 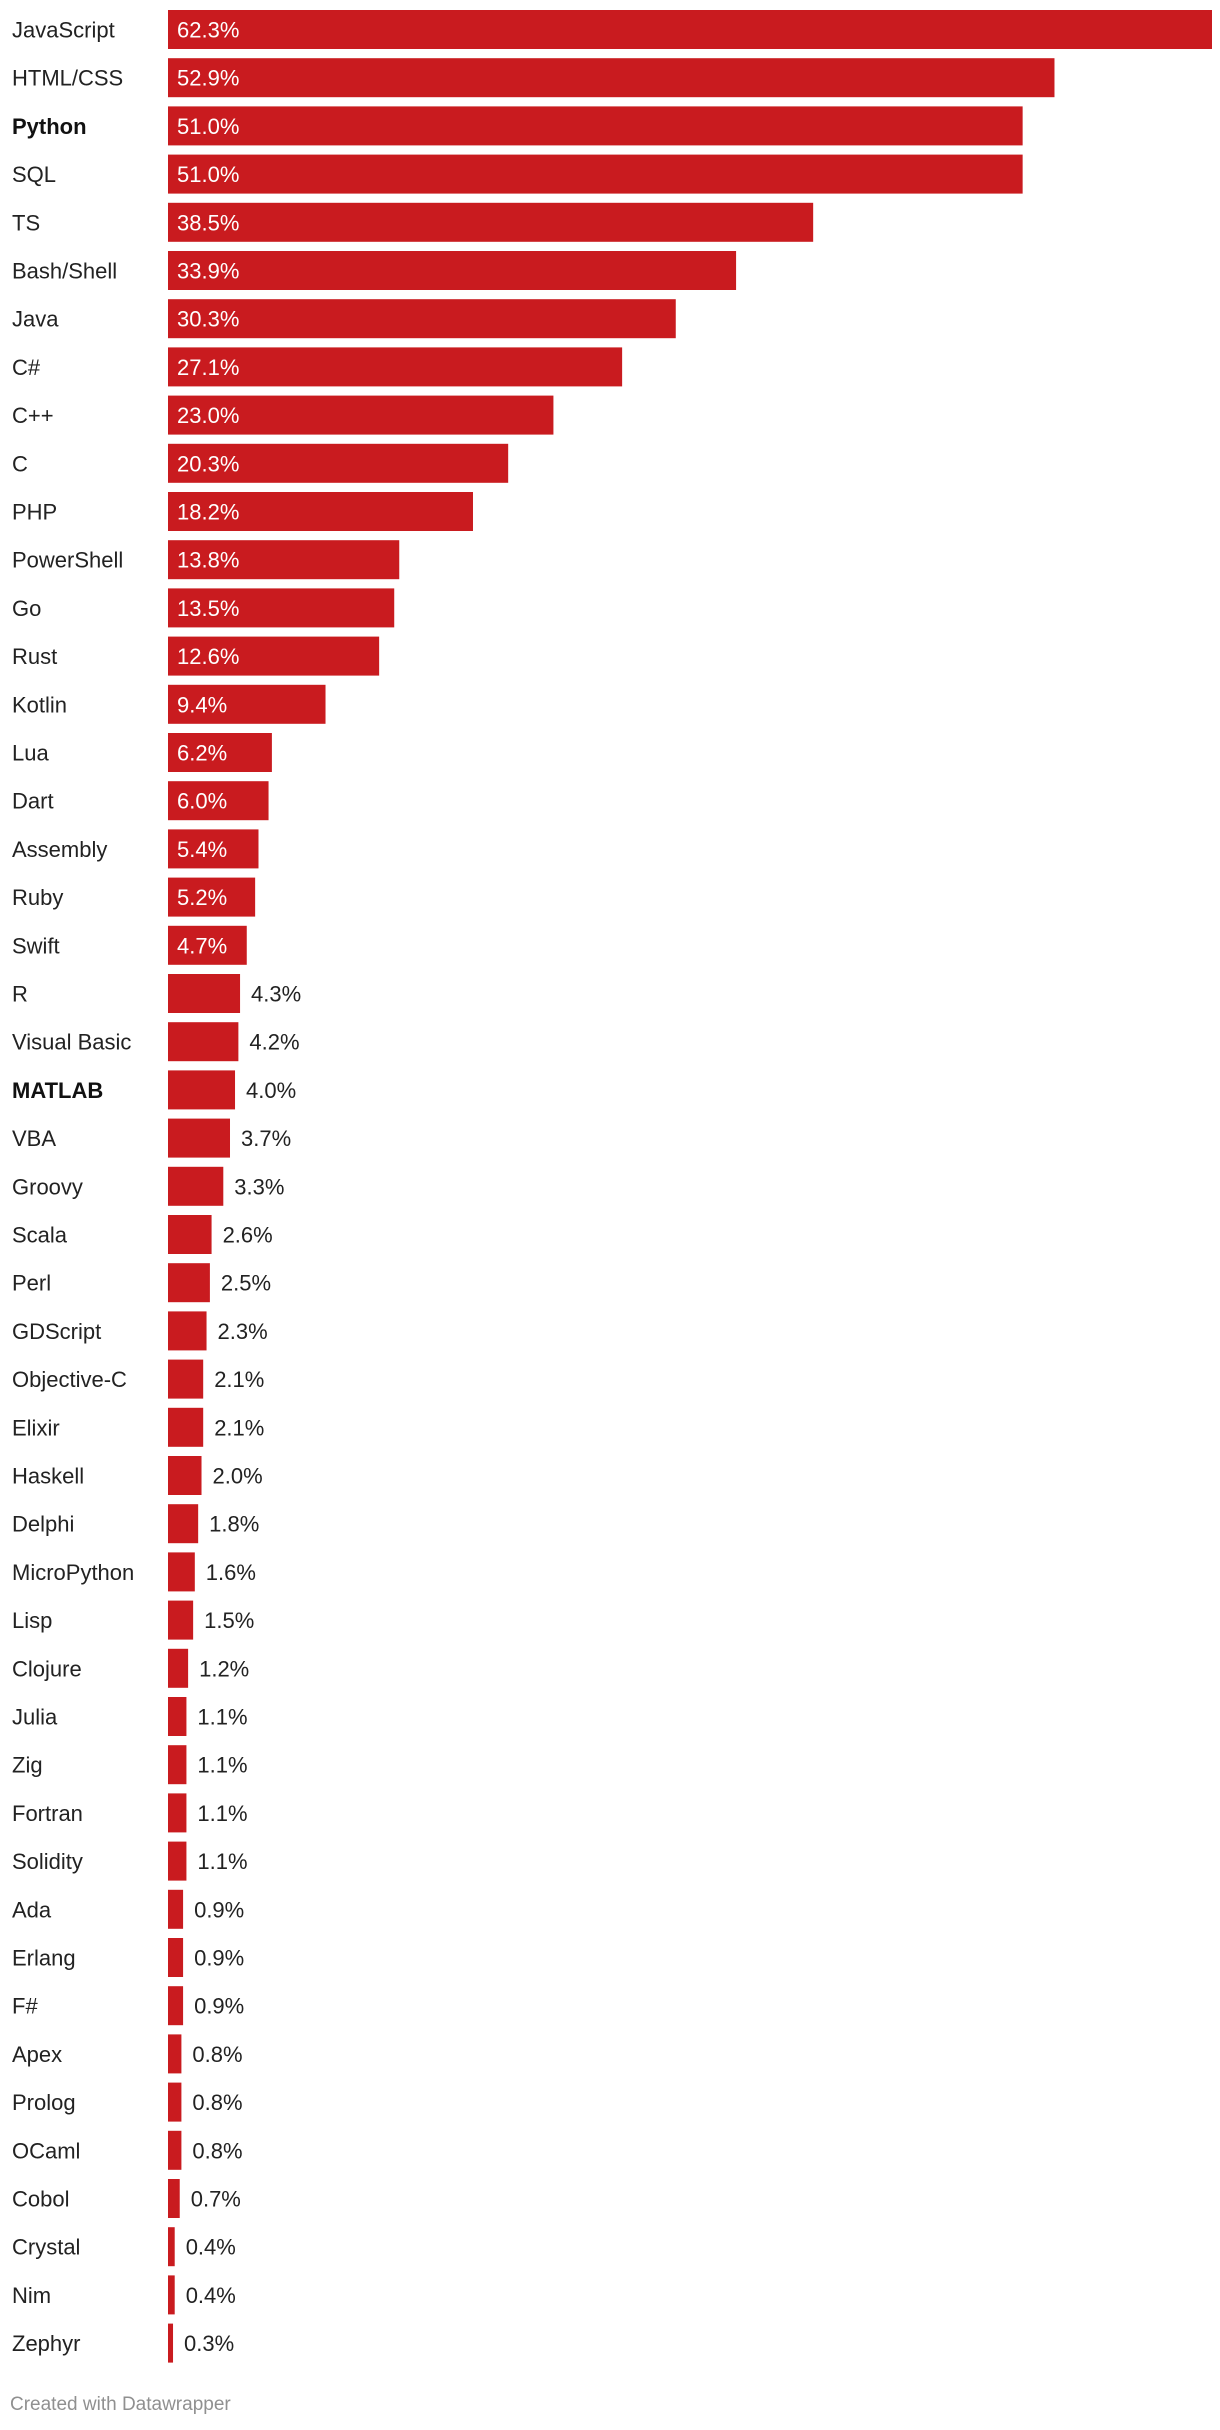 I want to click on value-label: 2.0%, so click(x=238, y=1476).